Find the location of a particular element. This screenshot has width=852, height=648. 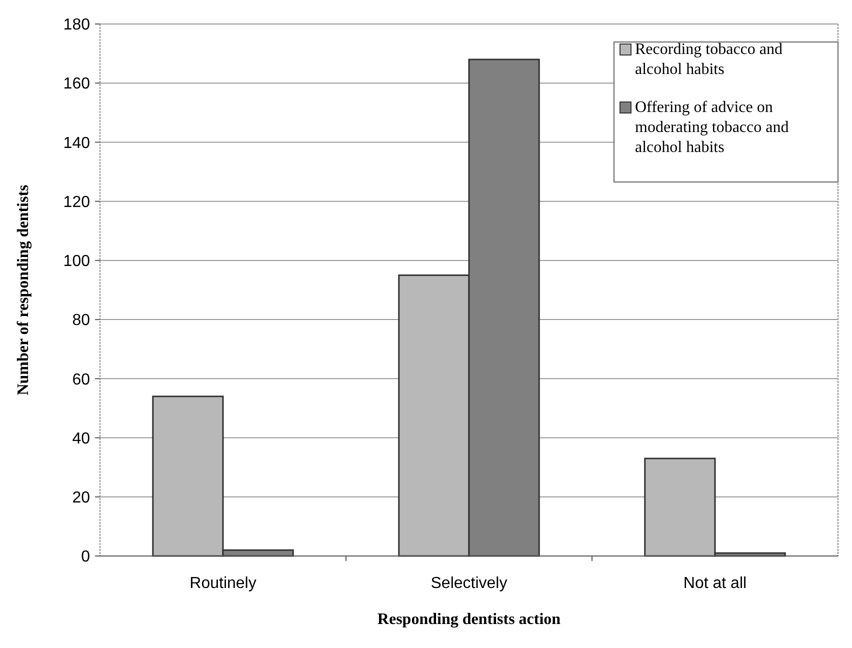

legend-label: Recording tobacco and alcohol habits is located at coordinates (708, 59).